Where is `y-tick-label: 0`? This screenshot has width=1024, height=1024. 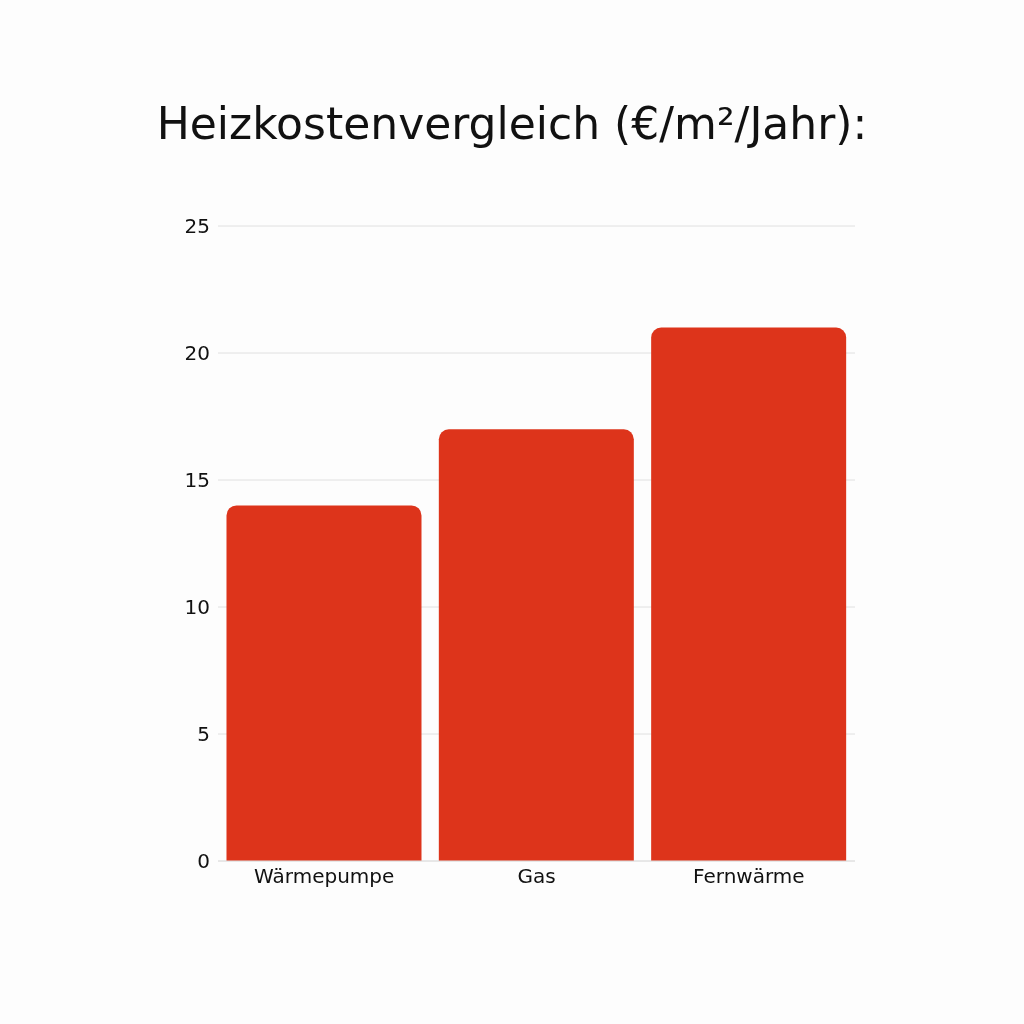 y-tick-label: 0 is located at coordinates (203, 861).